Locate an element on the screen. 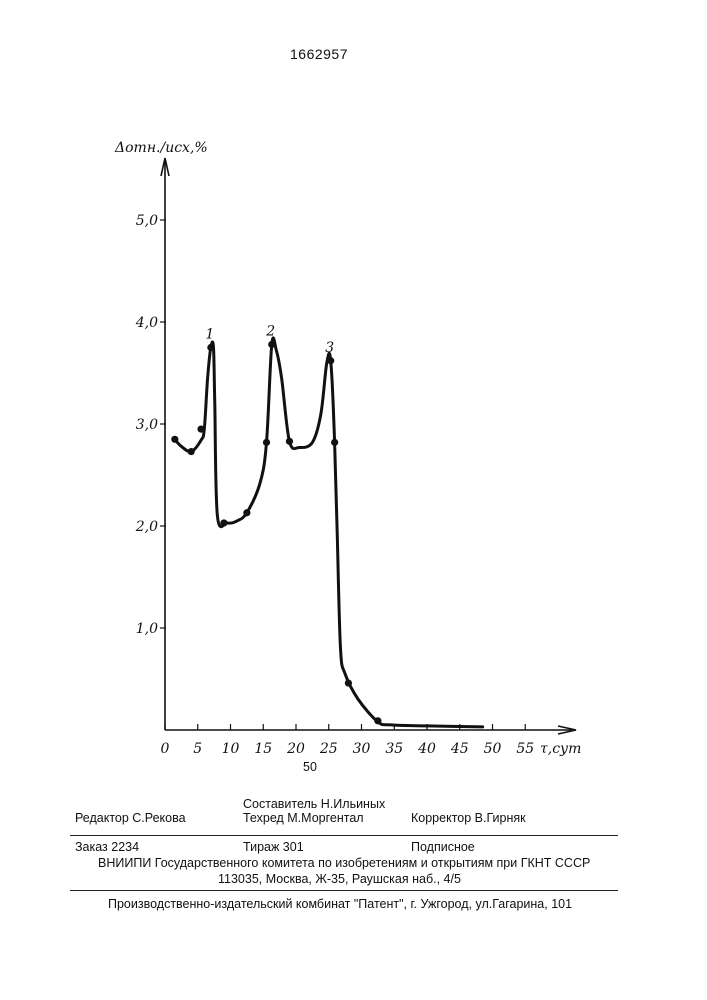 The height and width of the screenshot is (1000, 707). x-tick-label: 5 is located at coordinates (197, 749).